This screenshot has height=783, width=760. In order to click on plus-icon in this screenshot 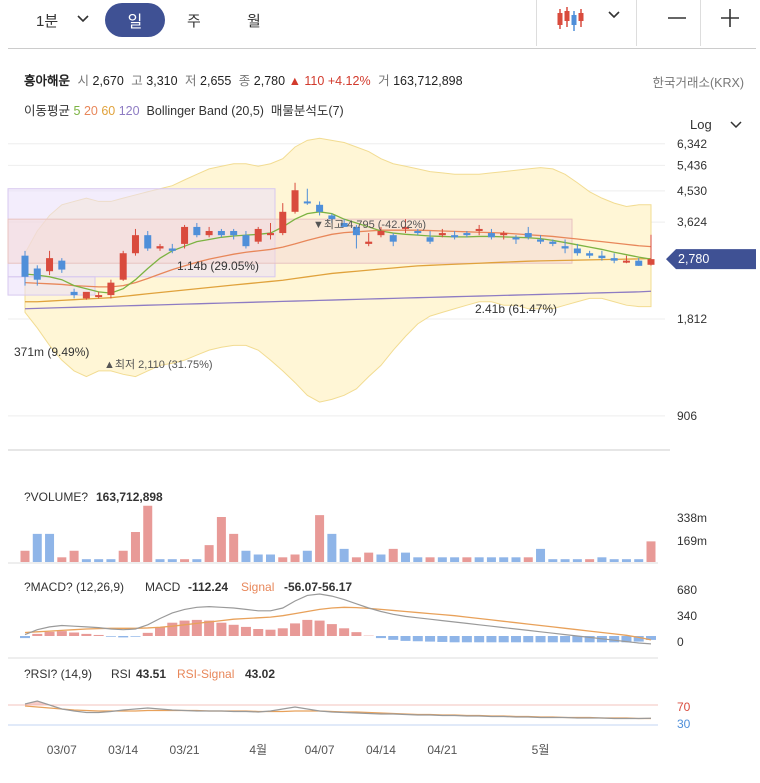, I will do `click(730, 18)`.